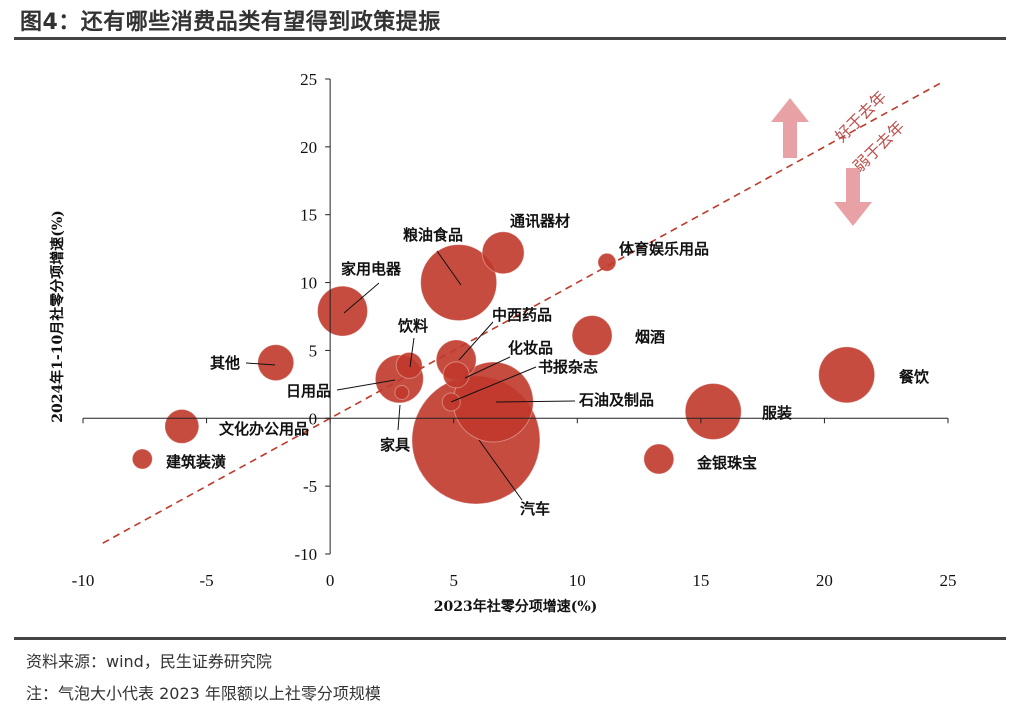 Image resolution: width=1024 pixels, height=706 pixels. What do you see at coordinates (149, 661) in the screenshot?
I see `source-note: 资料来源：wind，民生证券研究院` at bounding box center [149, 661].